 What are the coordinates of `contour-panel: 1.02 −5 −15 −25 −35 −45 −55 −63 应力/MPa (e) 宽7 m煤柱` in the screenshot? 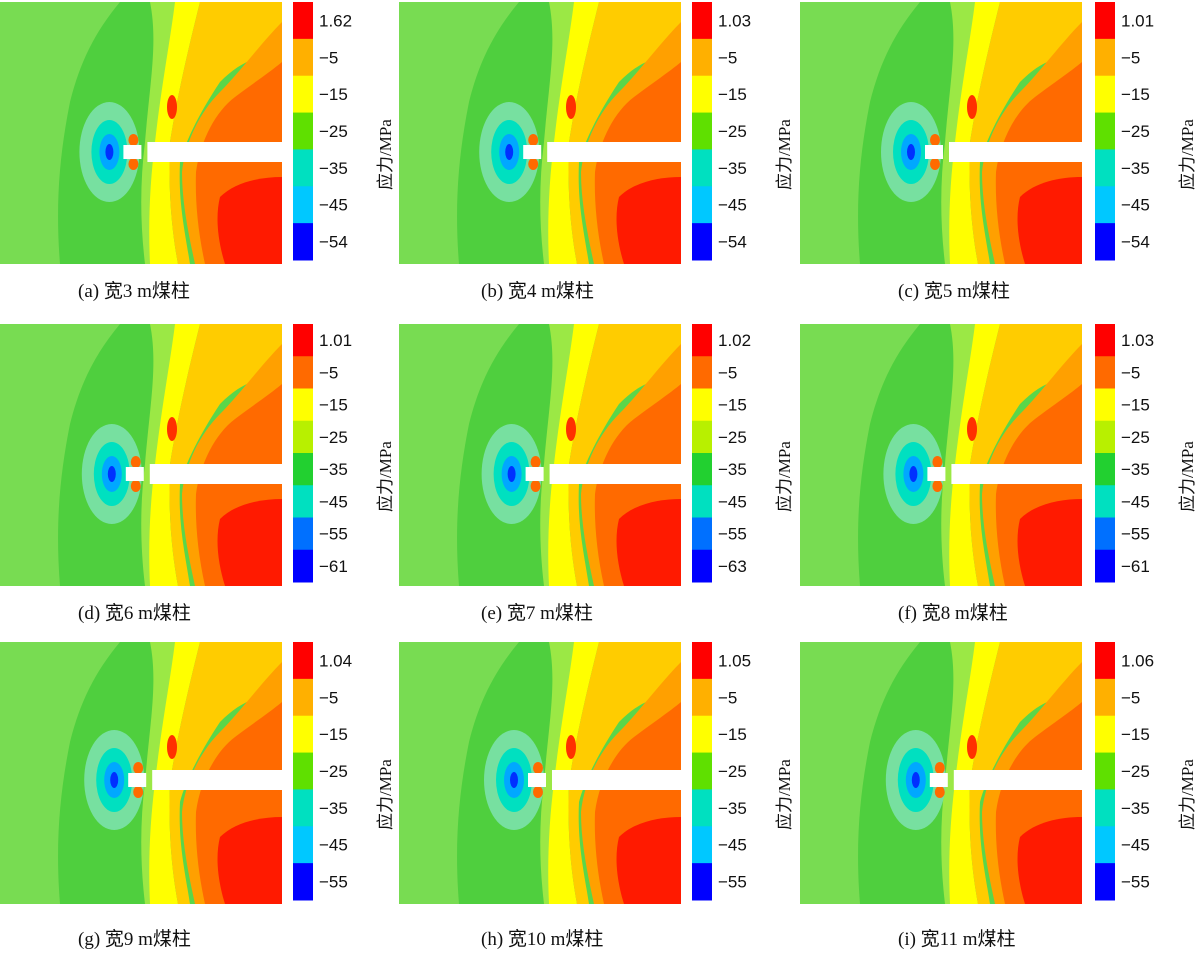 It's located at (598, 479).